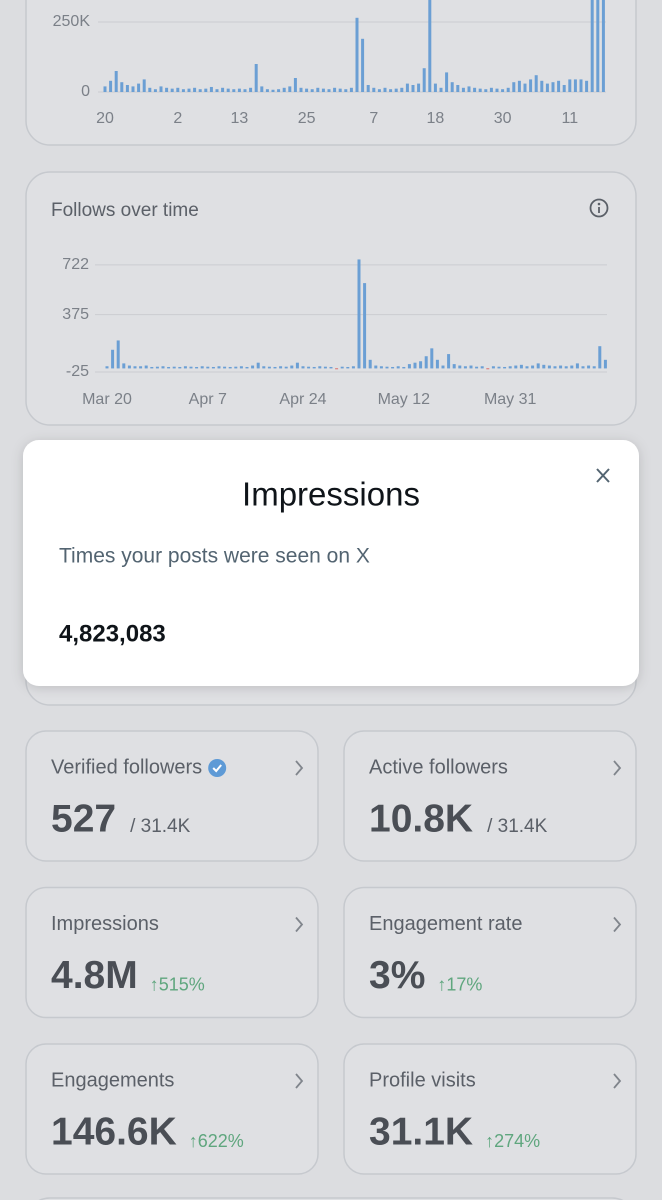 The image size is (662, 1200). What do you see at coordinates (490, 1109) in the screenshot?
I see `metric-card: Profile visits 31.1K ↑274%` at bounding box center [490, 1109].